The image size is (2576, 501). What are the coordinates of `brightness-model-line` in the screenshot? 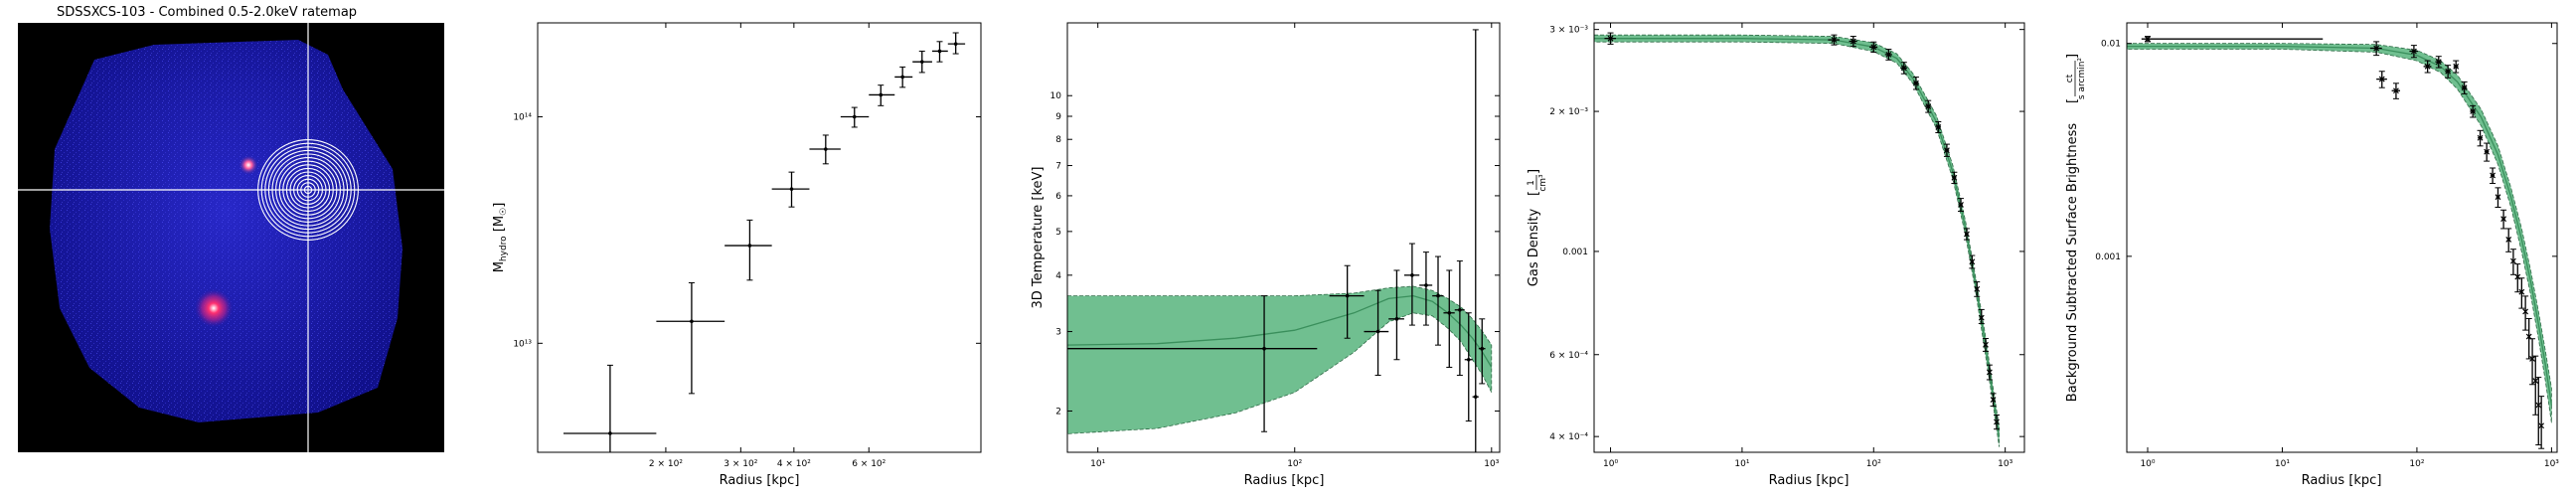 It's located at (2340, 225).